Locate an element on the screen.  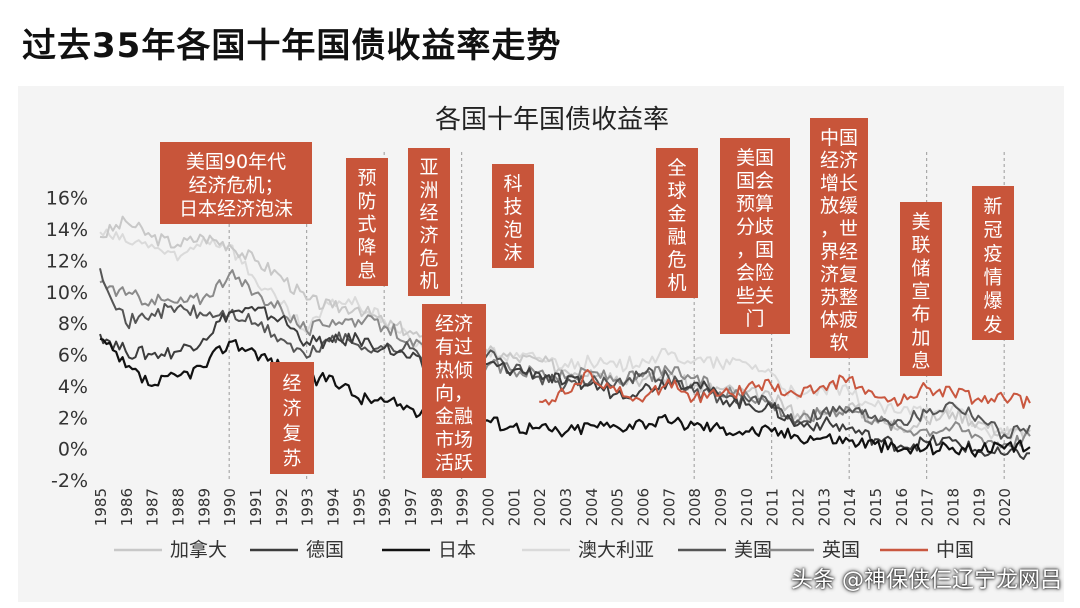
x-tick-label: 1985 is located at coordinates (101, 507).